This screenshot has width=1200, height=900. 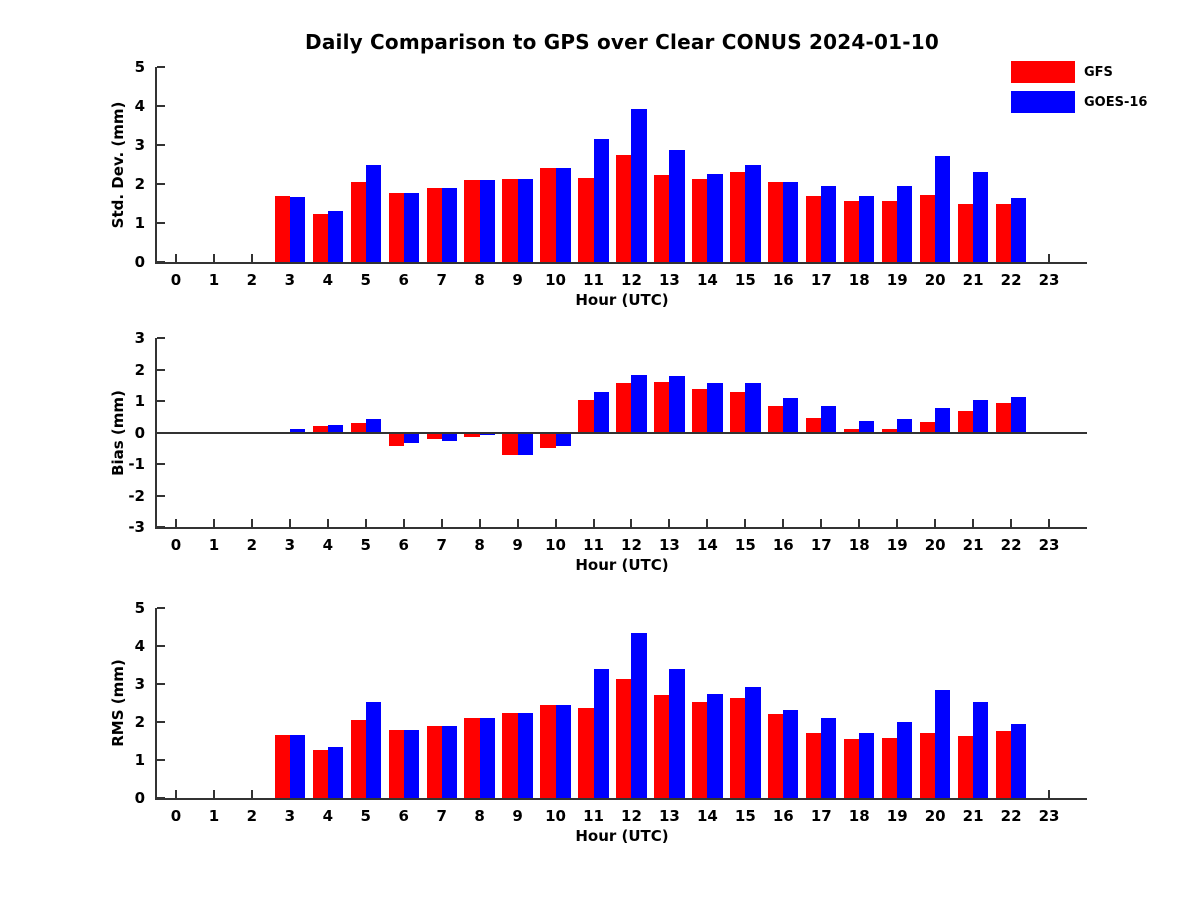 I want to click on x-tick-label: 12, so click(x=631, y=545).